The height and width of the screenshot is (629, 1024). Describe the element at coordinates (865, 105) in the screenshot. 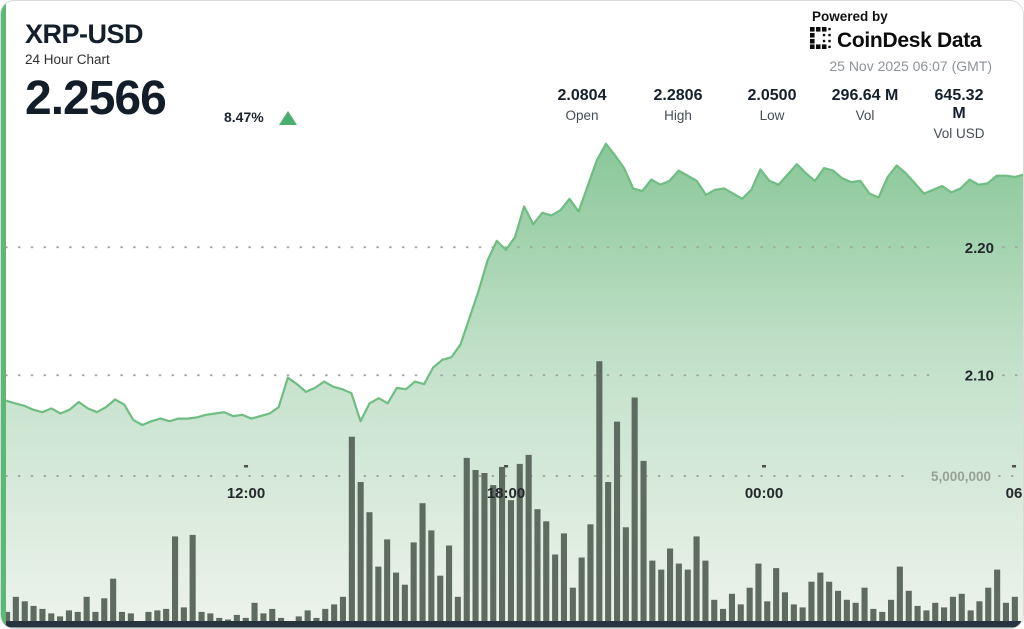

I see `stat-vol: 296.64 M Vol` at that location.